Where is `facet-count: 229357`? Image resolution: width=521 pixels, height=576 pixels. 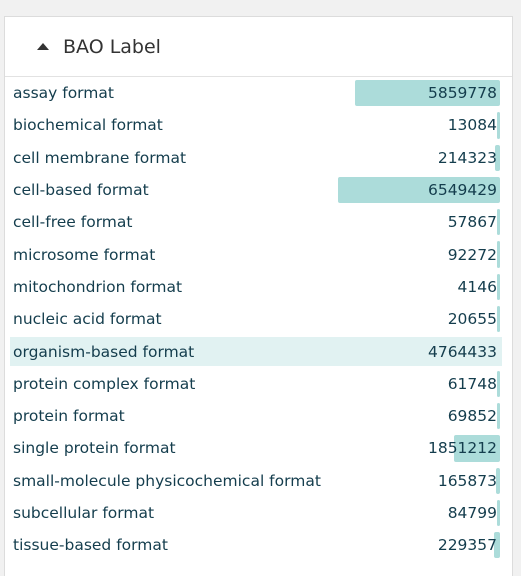
facet-count: 229357 is located at coordinates (467, 545).